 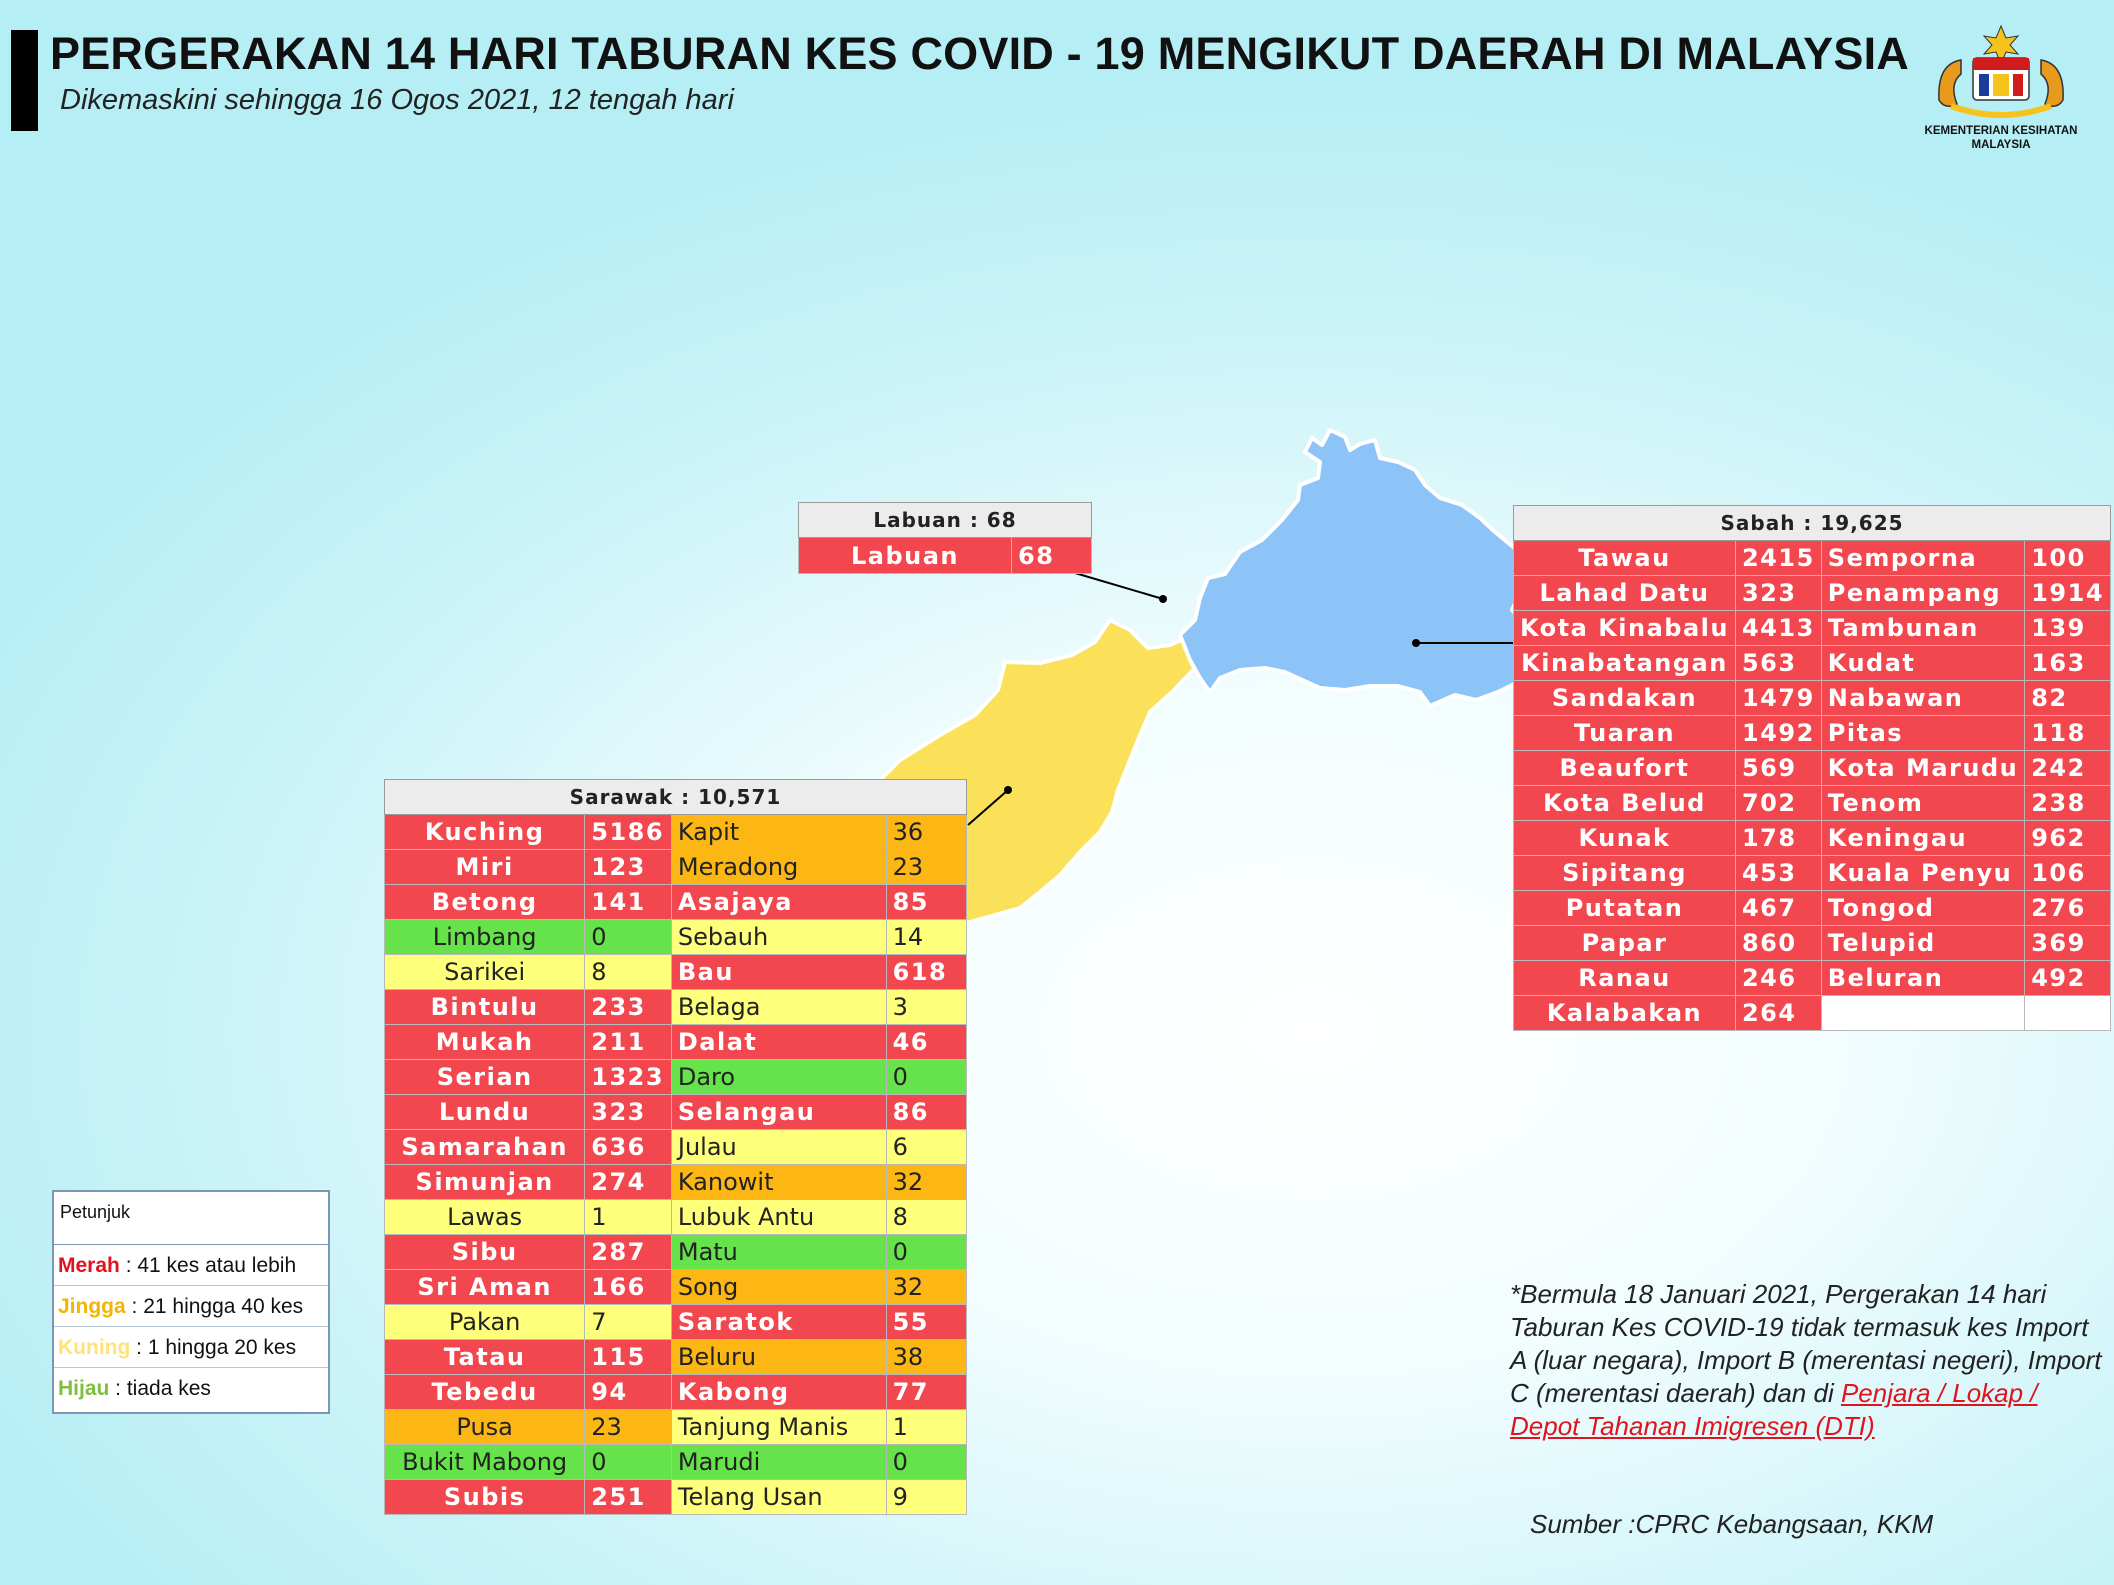 I want to click on table-row: Papar 860 Telupid 369, so click(x=1812, y=943).